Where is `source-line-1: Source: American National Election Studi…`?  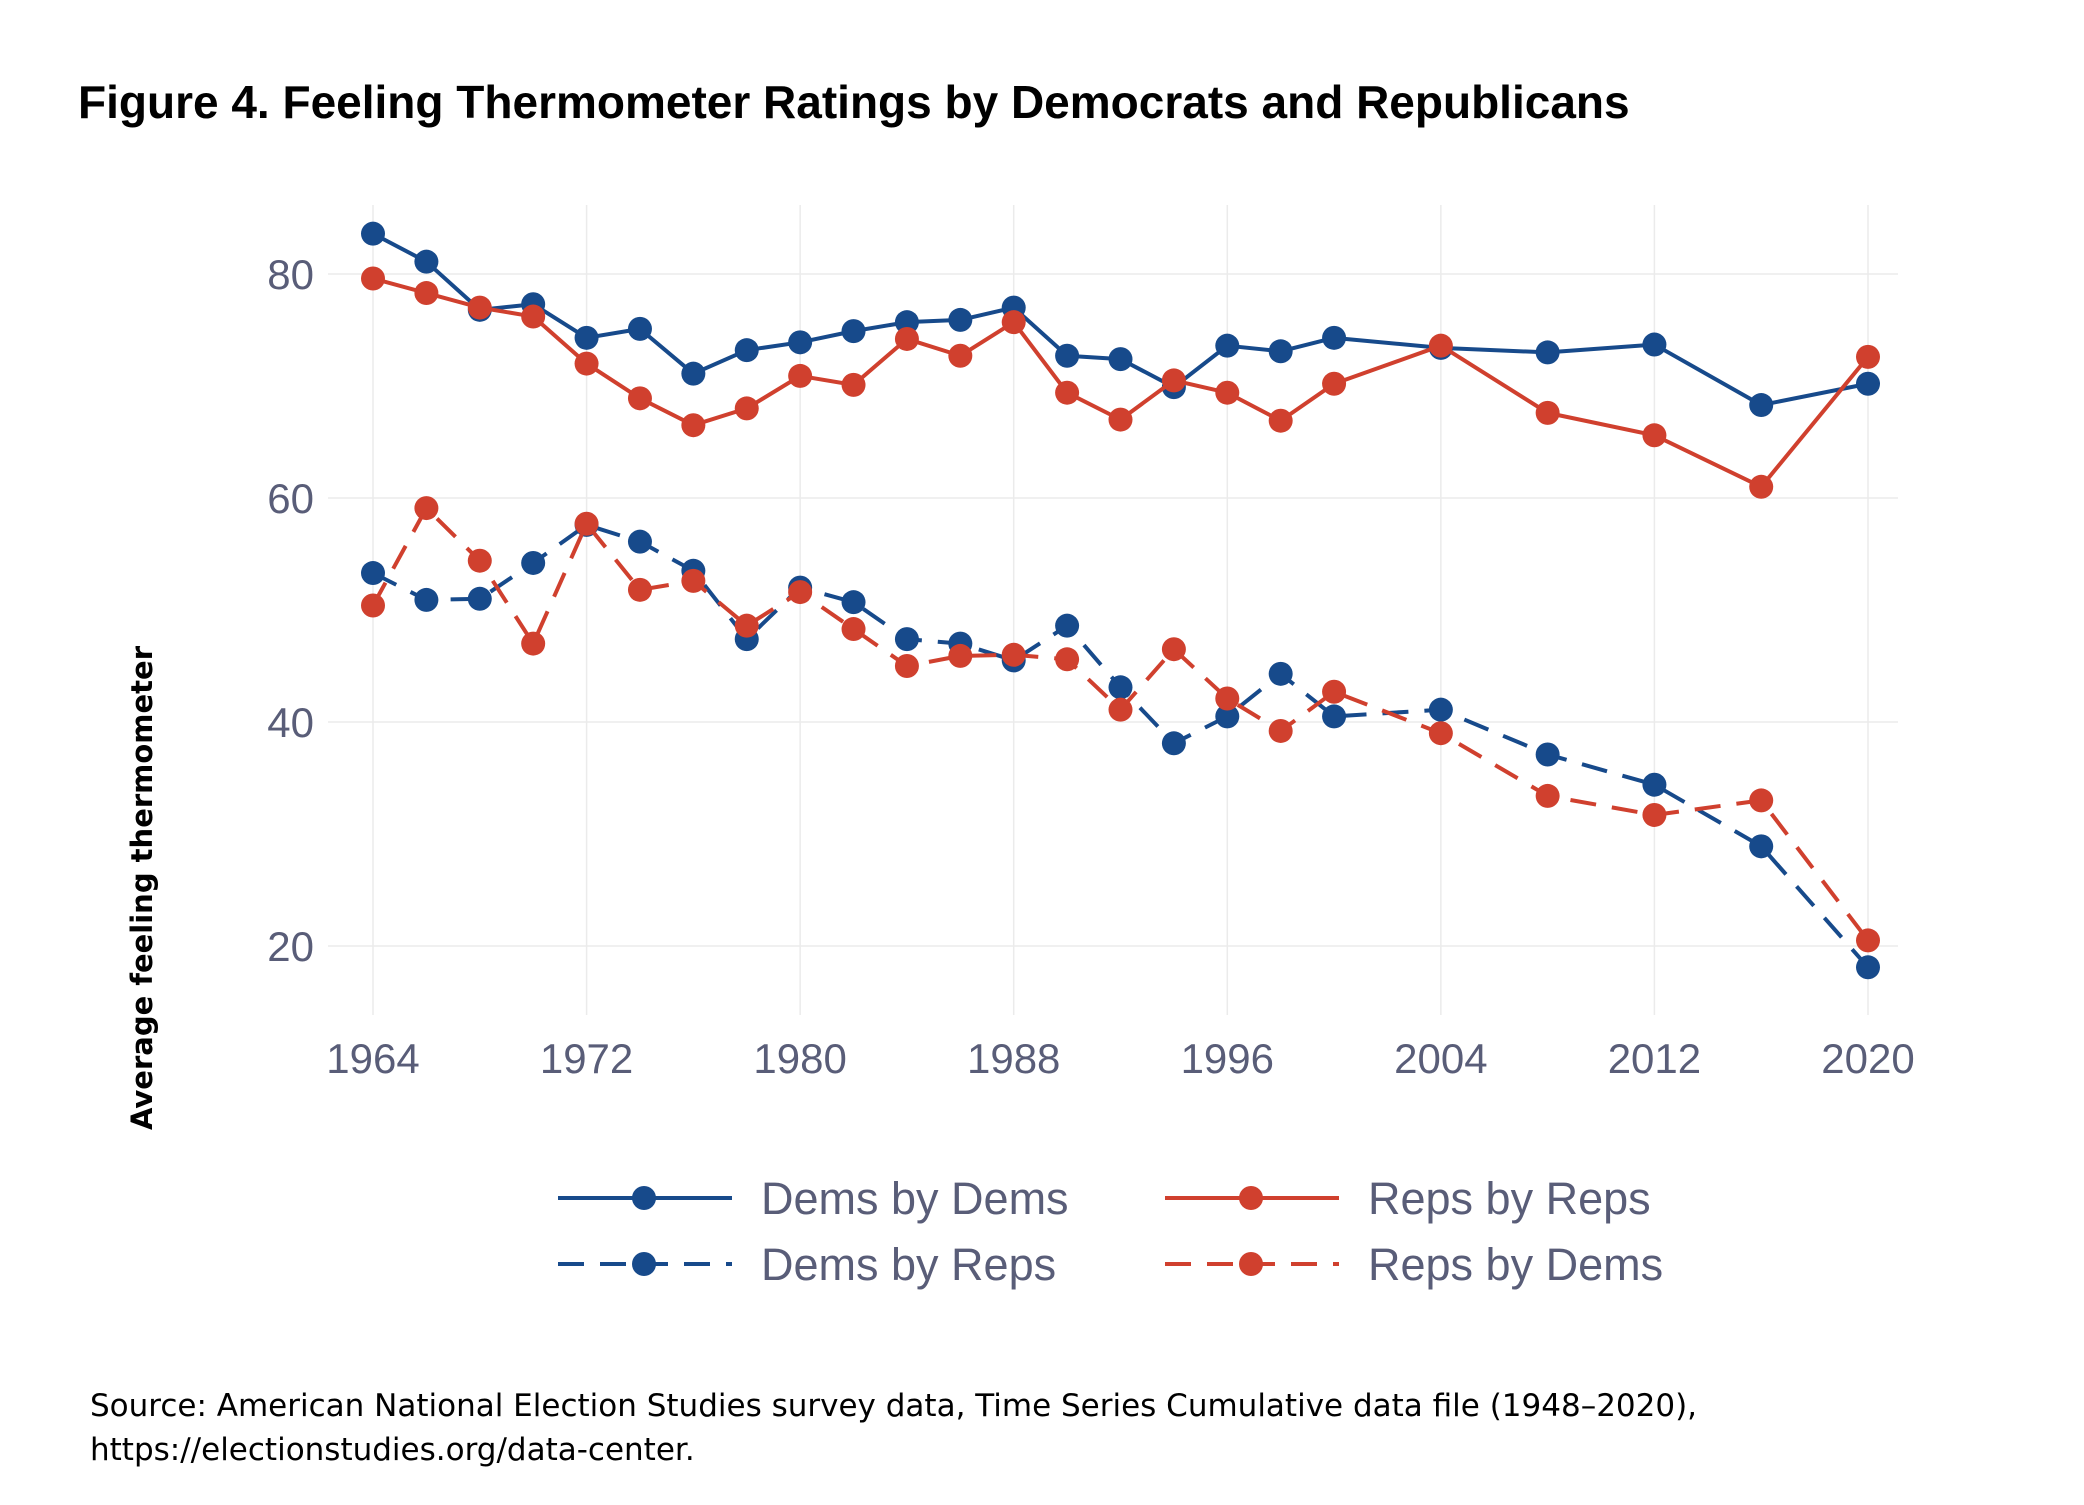
source-line-1: Source: American National Election Studi… is located at coordinates (893, 1406).